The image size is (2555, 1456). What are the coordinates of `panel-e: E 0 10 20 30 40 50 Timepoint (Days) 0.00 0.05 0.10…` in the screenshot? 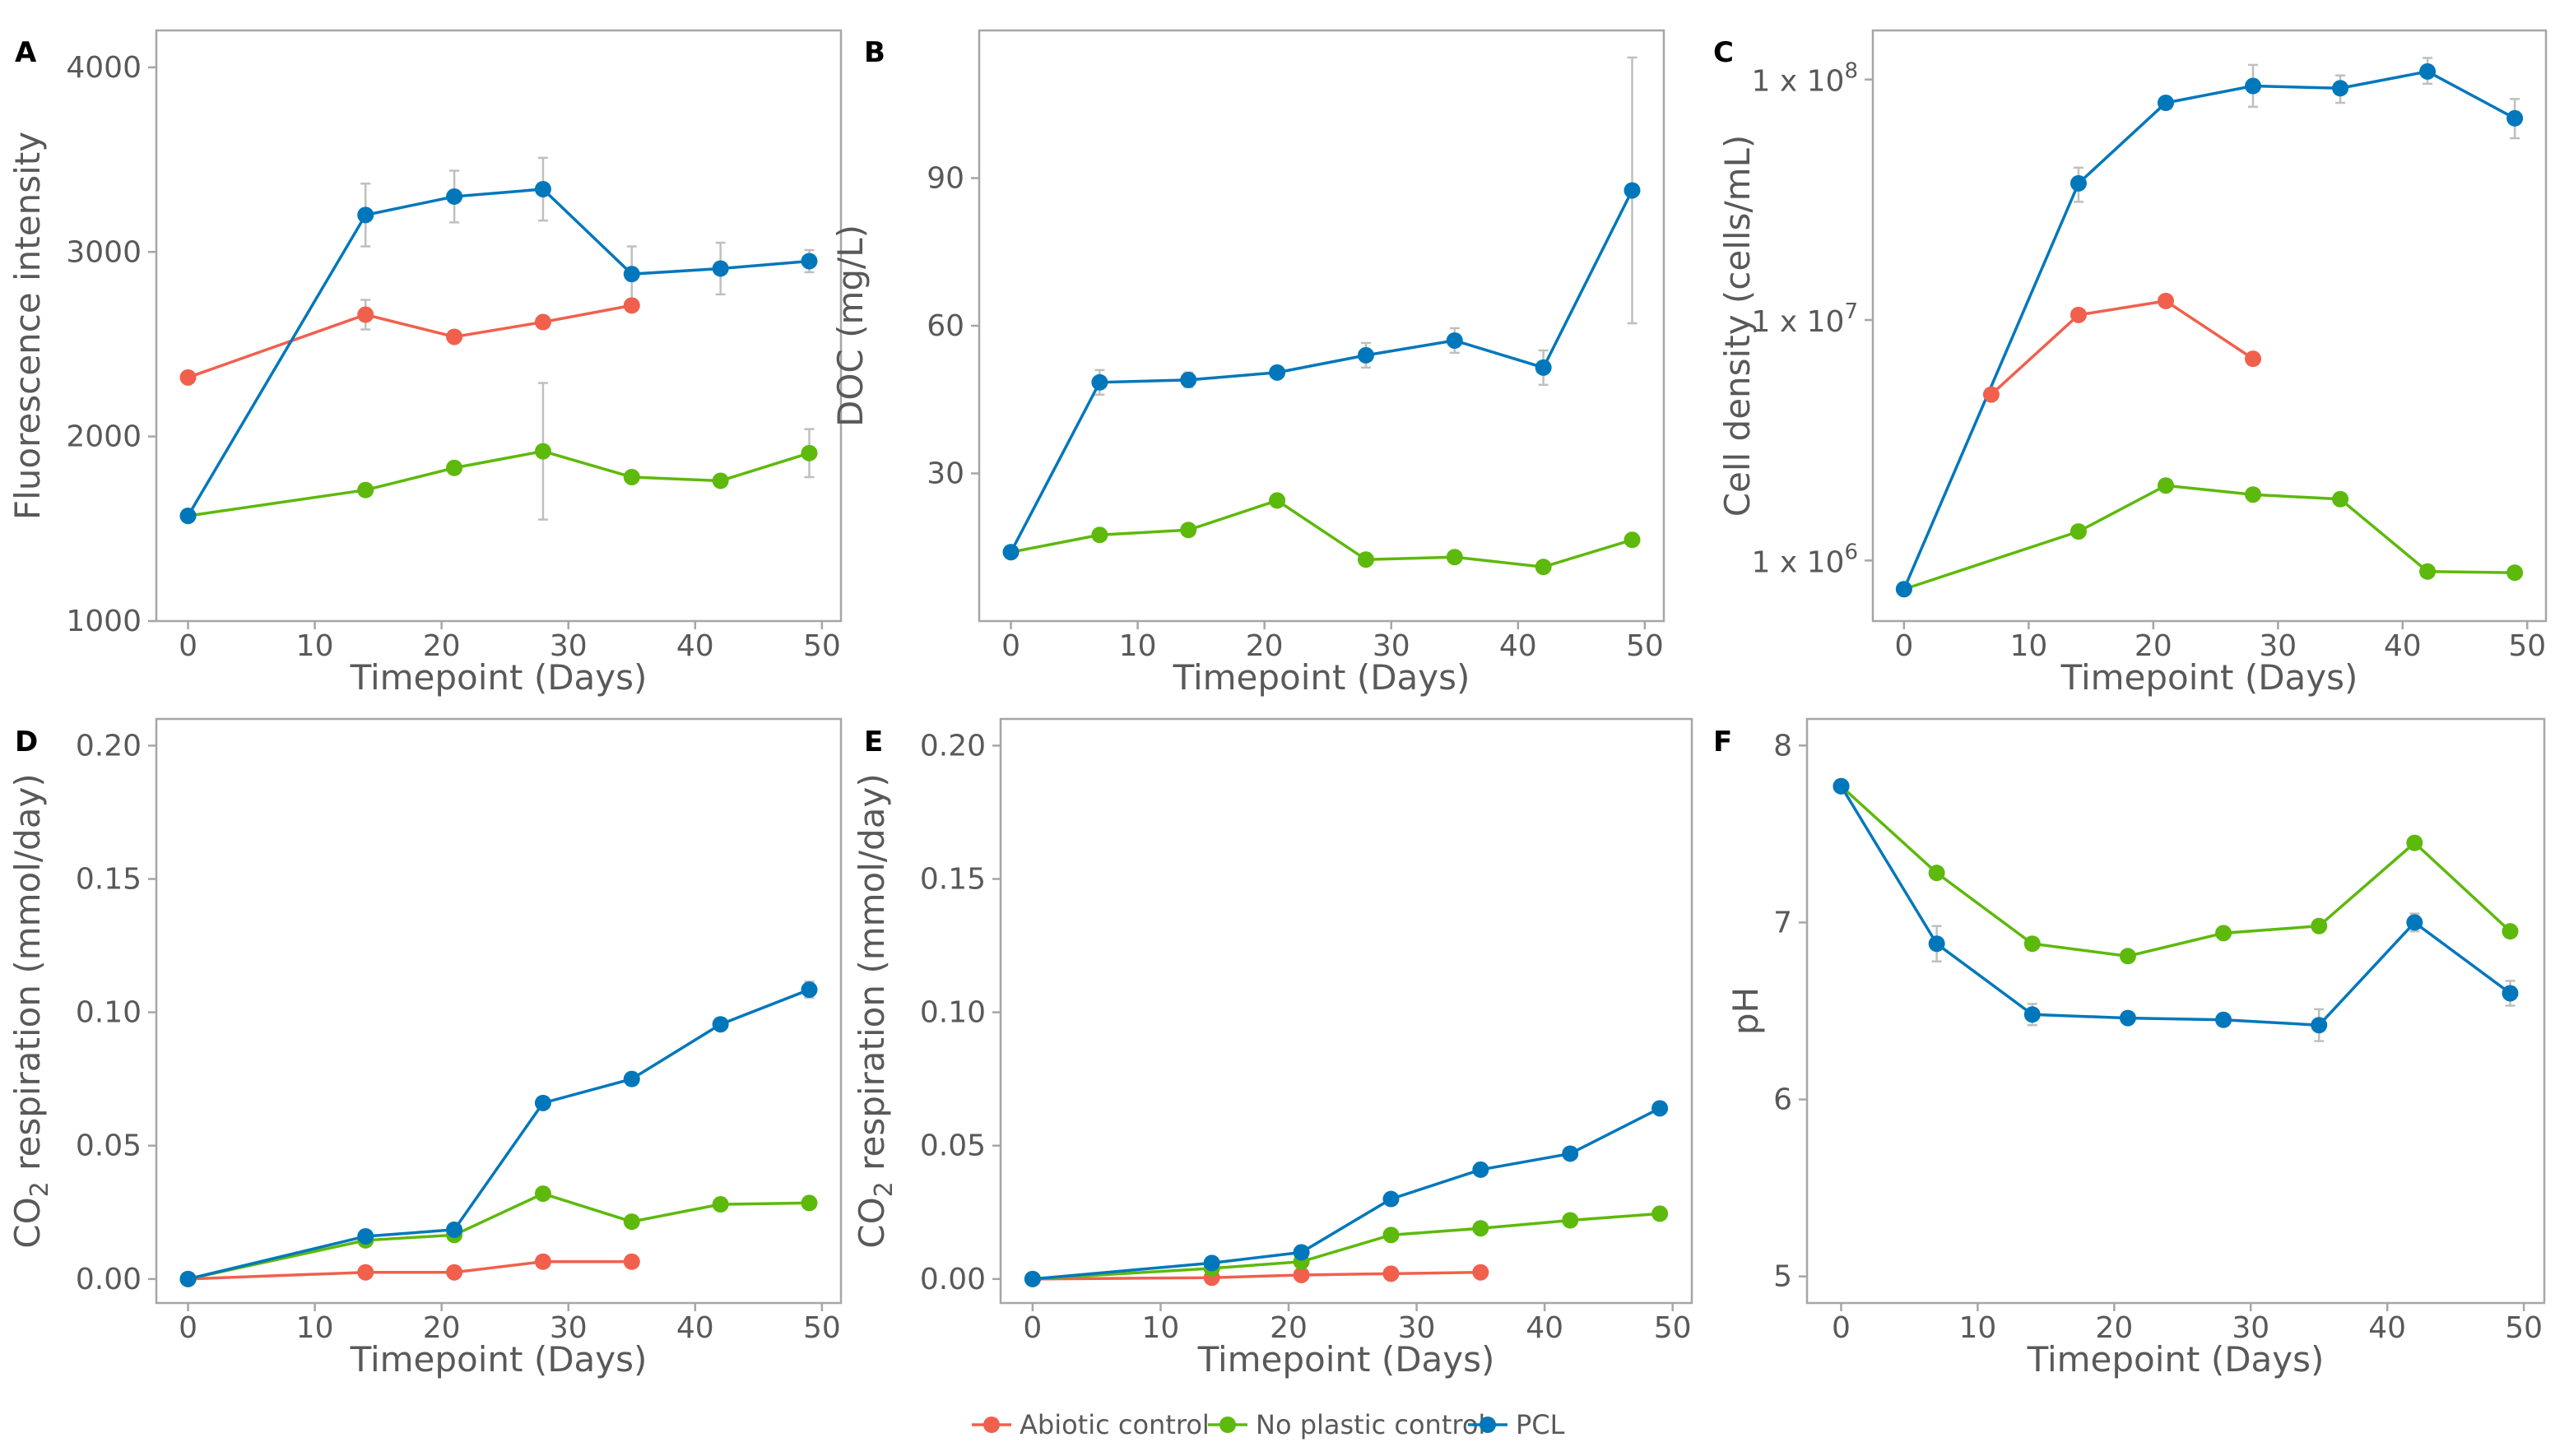 It's located at (1273, 1048).